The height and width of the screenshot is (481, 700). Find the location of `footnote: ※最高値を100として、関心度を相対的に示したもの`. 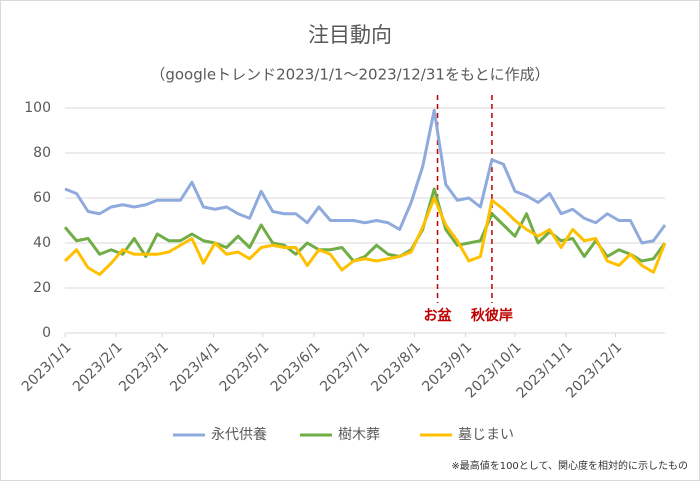

footnote: ※最高値を100として、関心度を相対的に示したもの is located at coordinates (569, 465).